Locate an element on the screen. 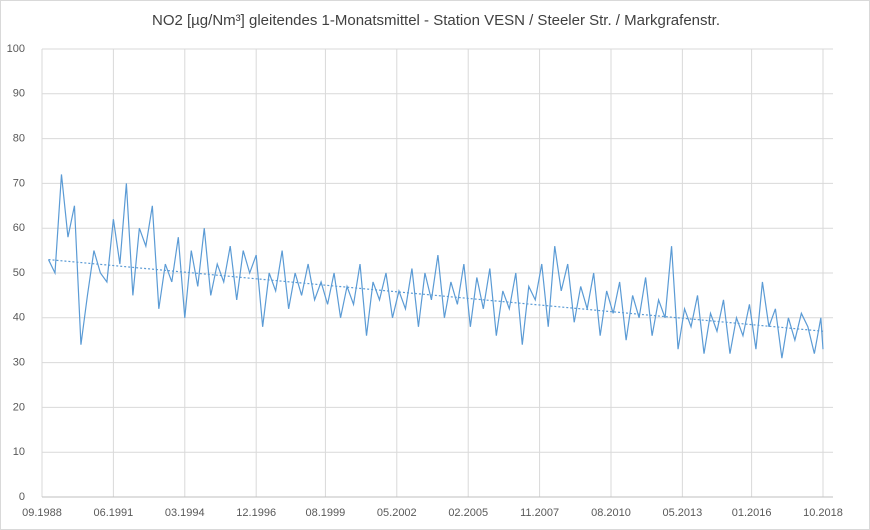  y-tick-label: 50 is located at coordinates (19, 273).